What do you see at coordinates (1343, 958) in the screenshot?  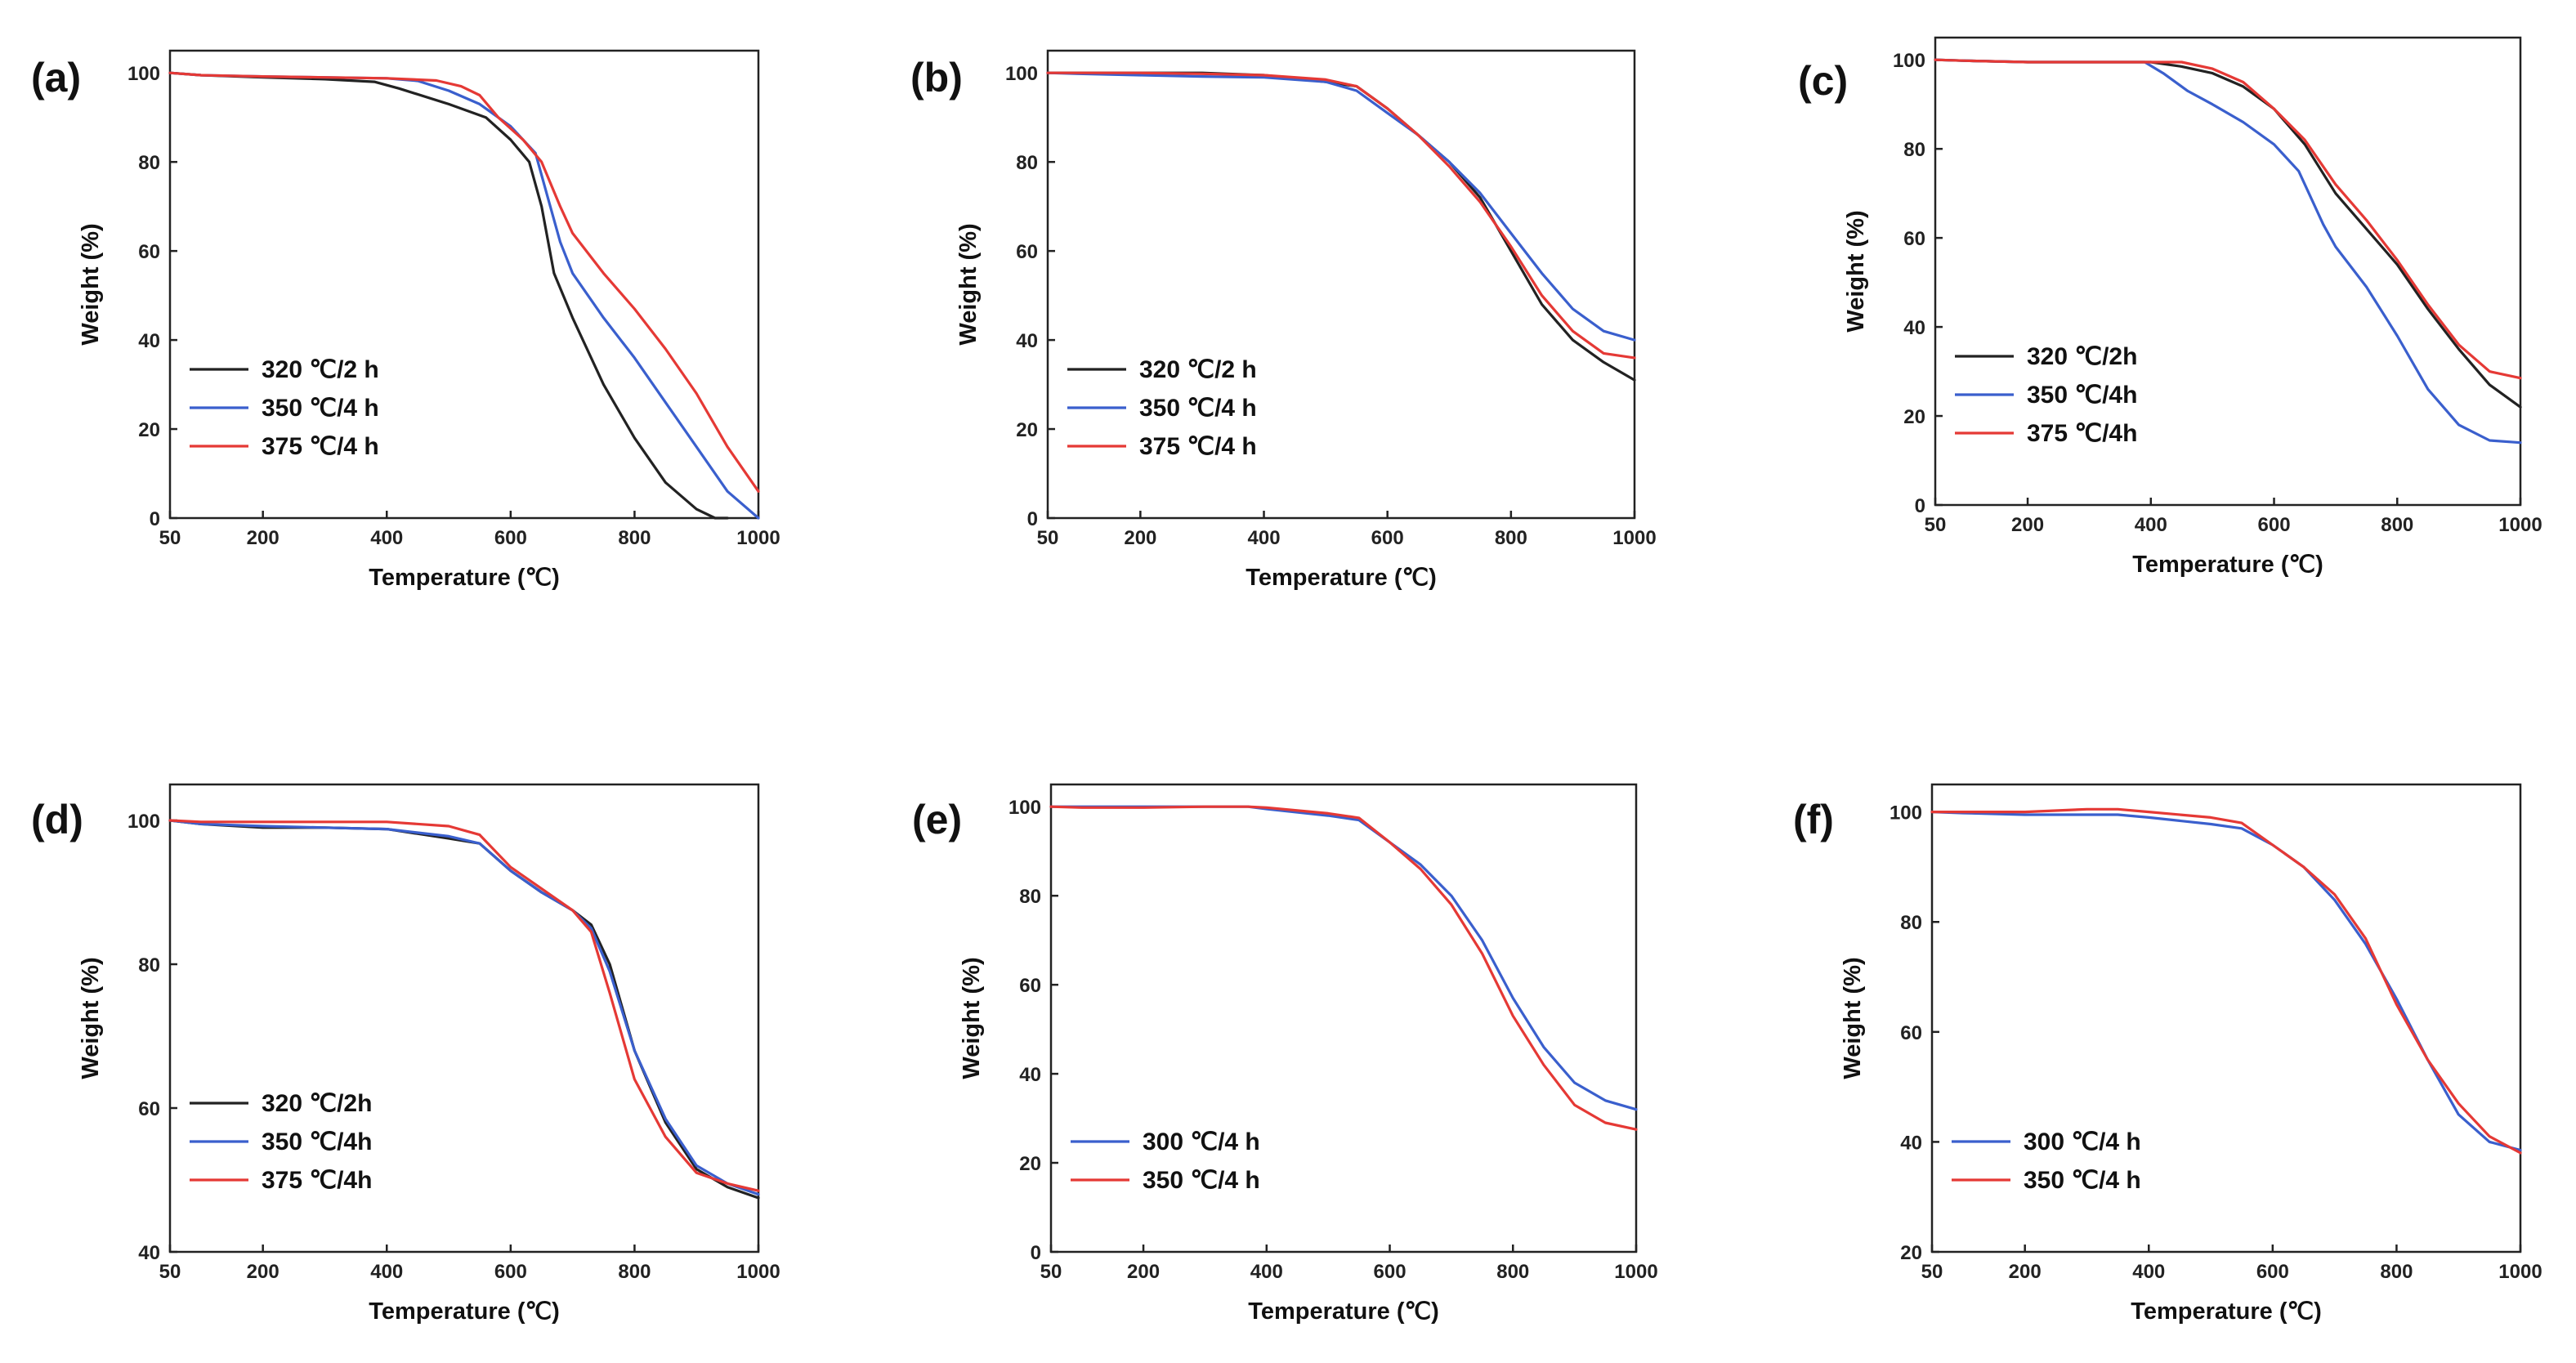 I see `series-line-300-4-h` at bounding box center [1343, 958].